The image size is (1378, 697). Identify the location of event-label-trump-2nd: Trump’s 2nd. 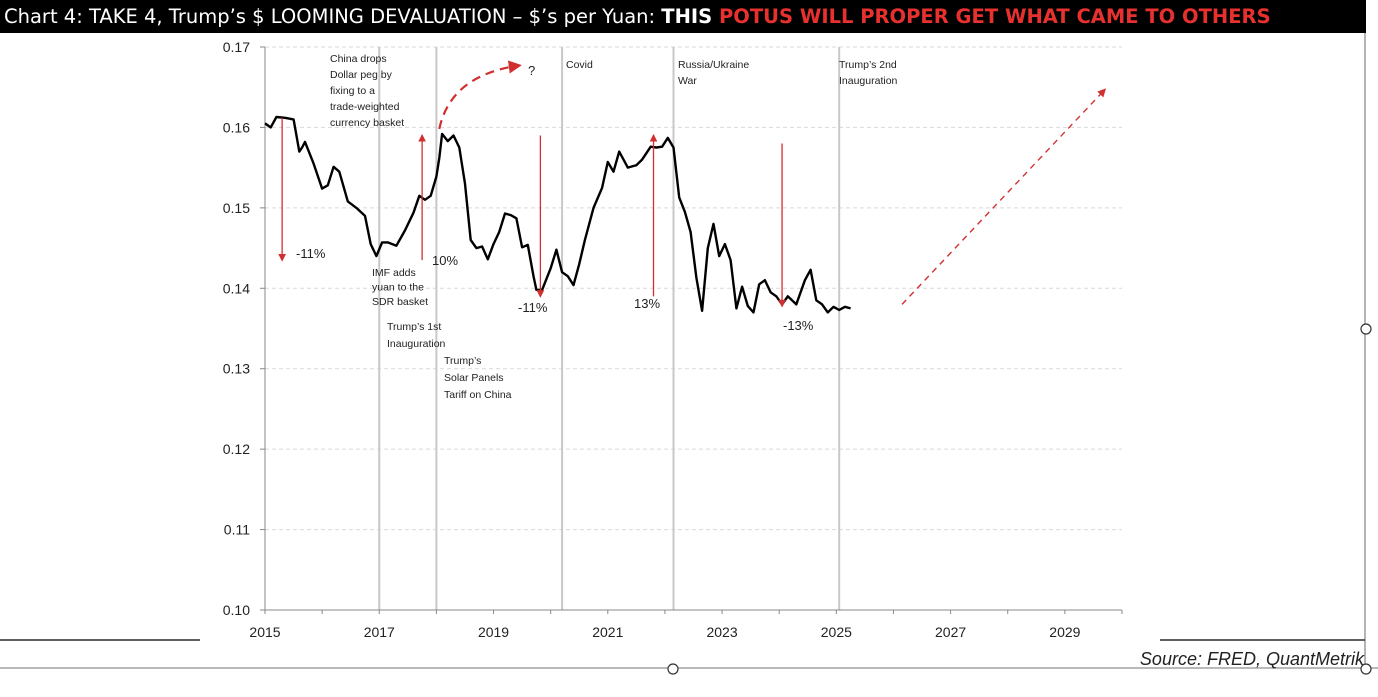
(868, 65).